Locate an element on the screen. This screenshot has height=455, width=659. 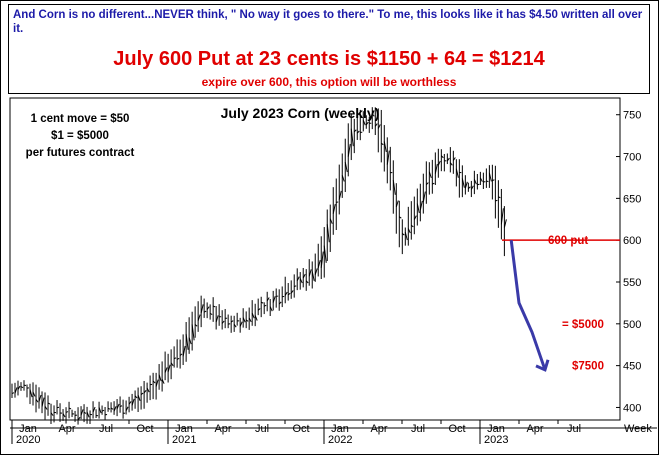
note-per-contract: per futures contract is located at coordinates (80, 153).